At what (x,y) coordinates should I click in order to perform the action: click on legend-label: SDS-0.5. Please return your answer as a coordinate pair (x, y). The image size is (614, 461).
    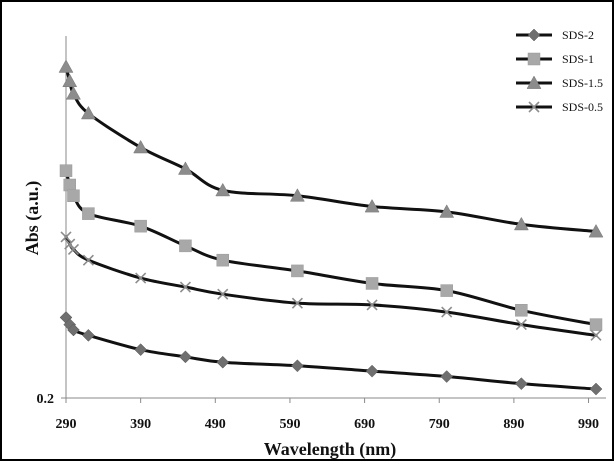
    Looking at the image, I should click on (582, 107).